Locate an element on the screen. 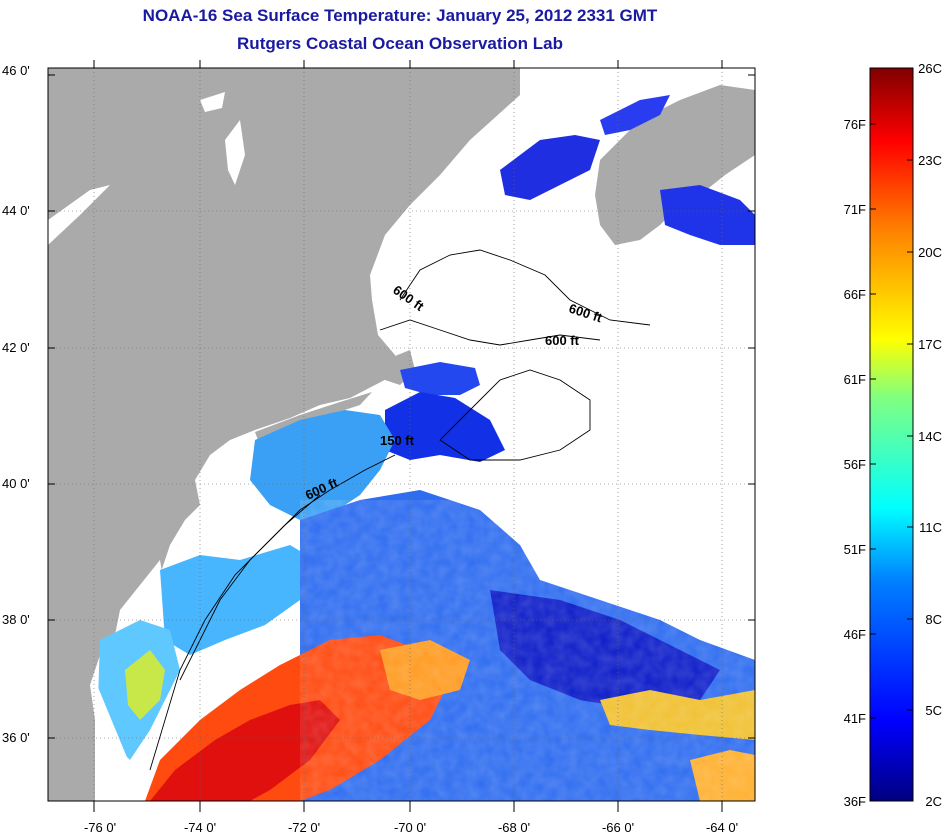 This screenshot has height=840, width=944. colorbar-c-label: 5C is located at coordinates (933, 710).